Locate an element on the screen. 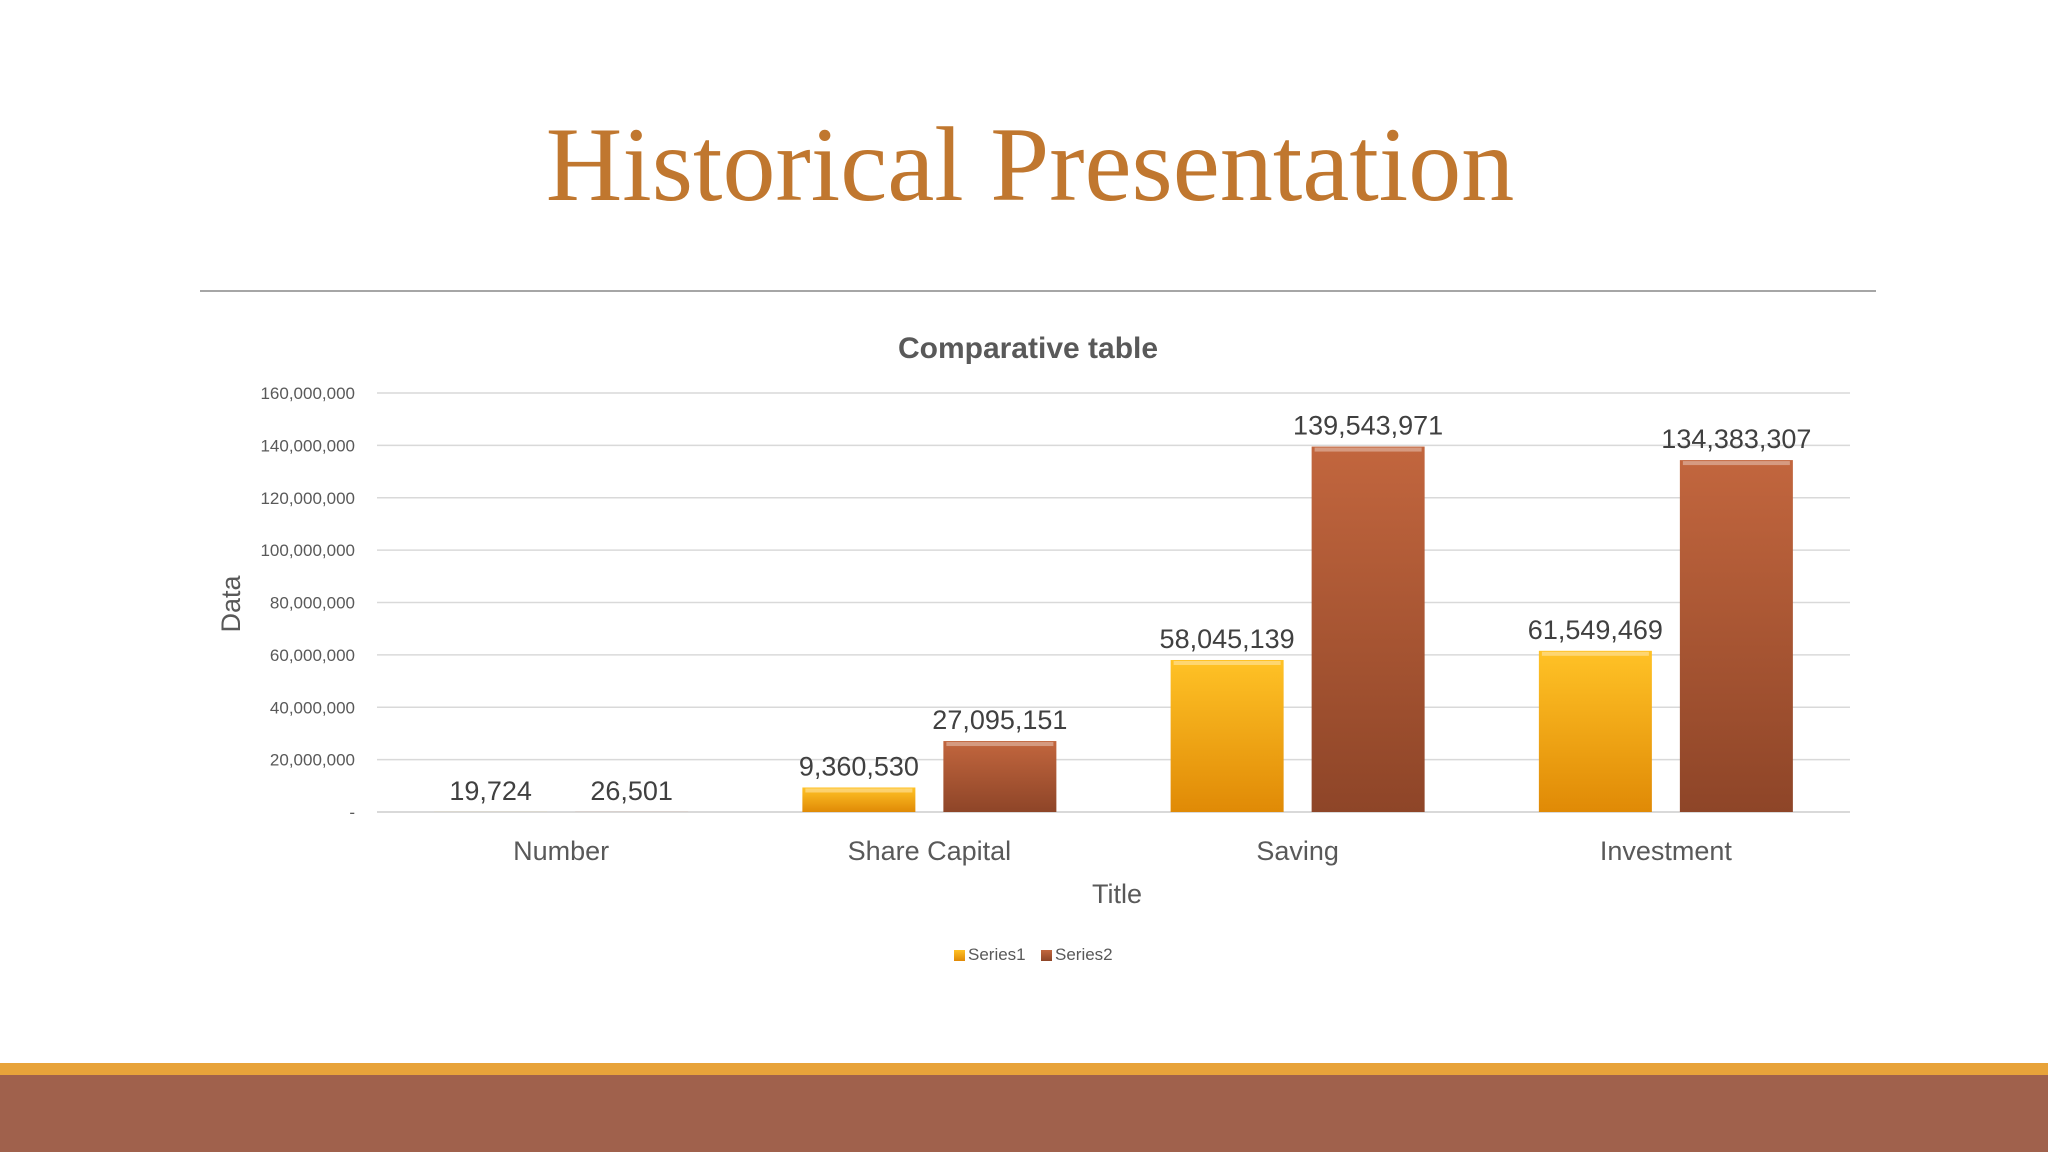  footer-accent-stripe is located at coordinates (1024, 1069).